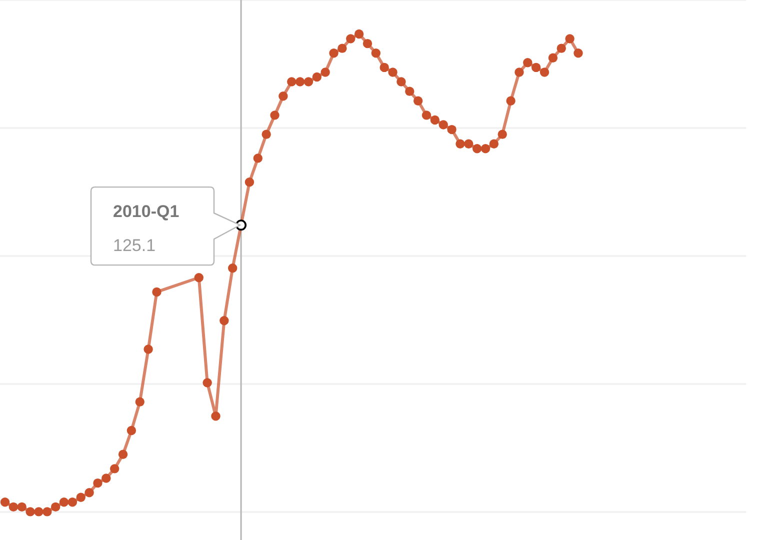  What do you see at coordinates (134, 246) in the screenshot?
I see `annotation: 125.1` at bounding box center [134, 246].